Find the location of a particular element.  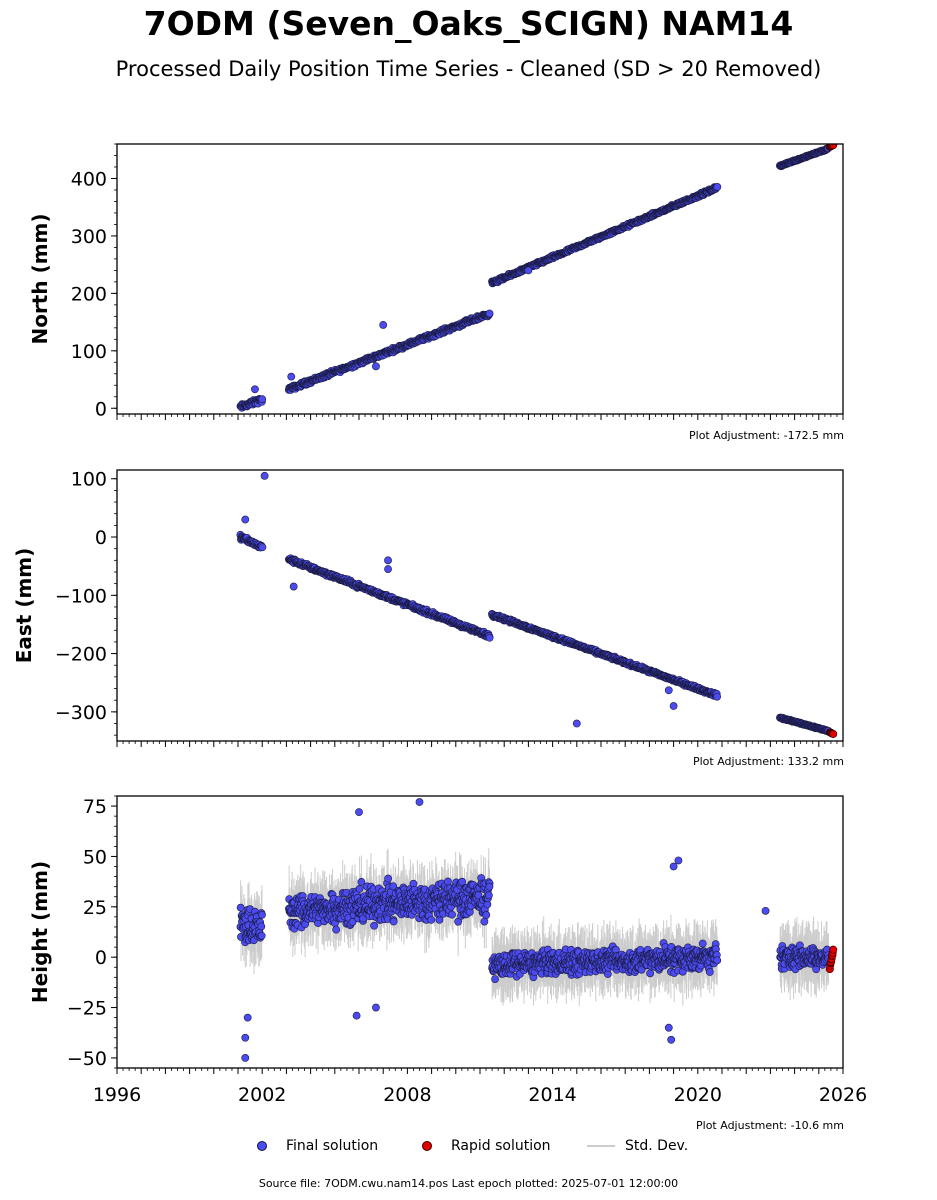

y-tick-label: 300 is located at coordinates (89, 237).